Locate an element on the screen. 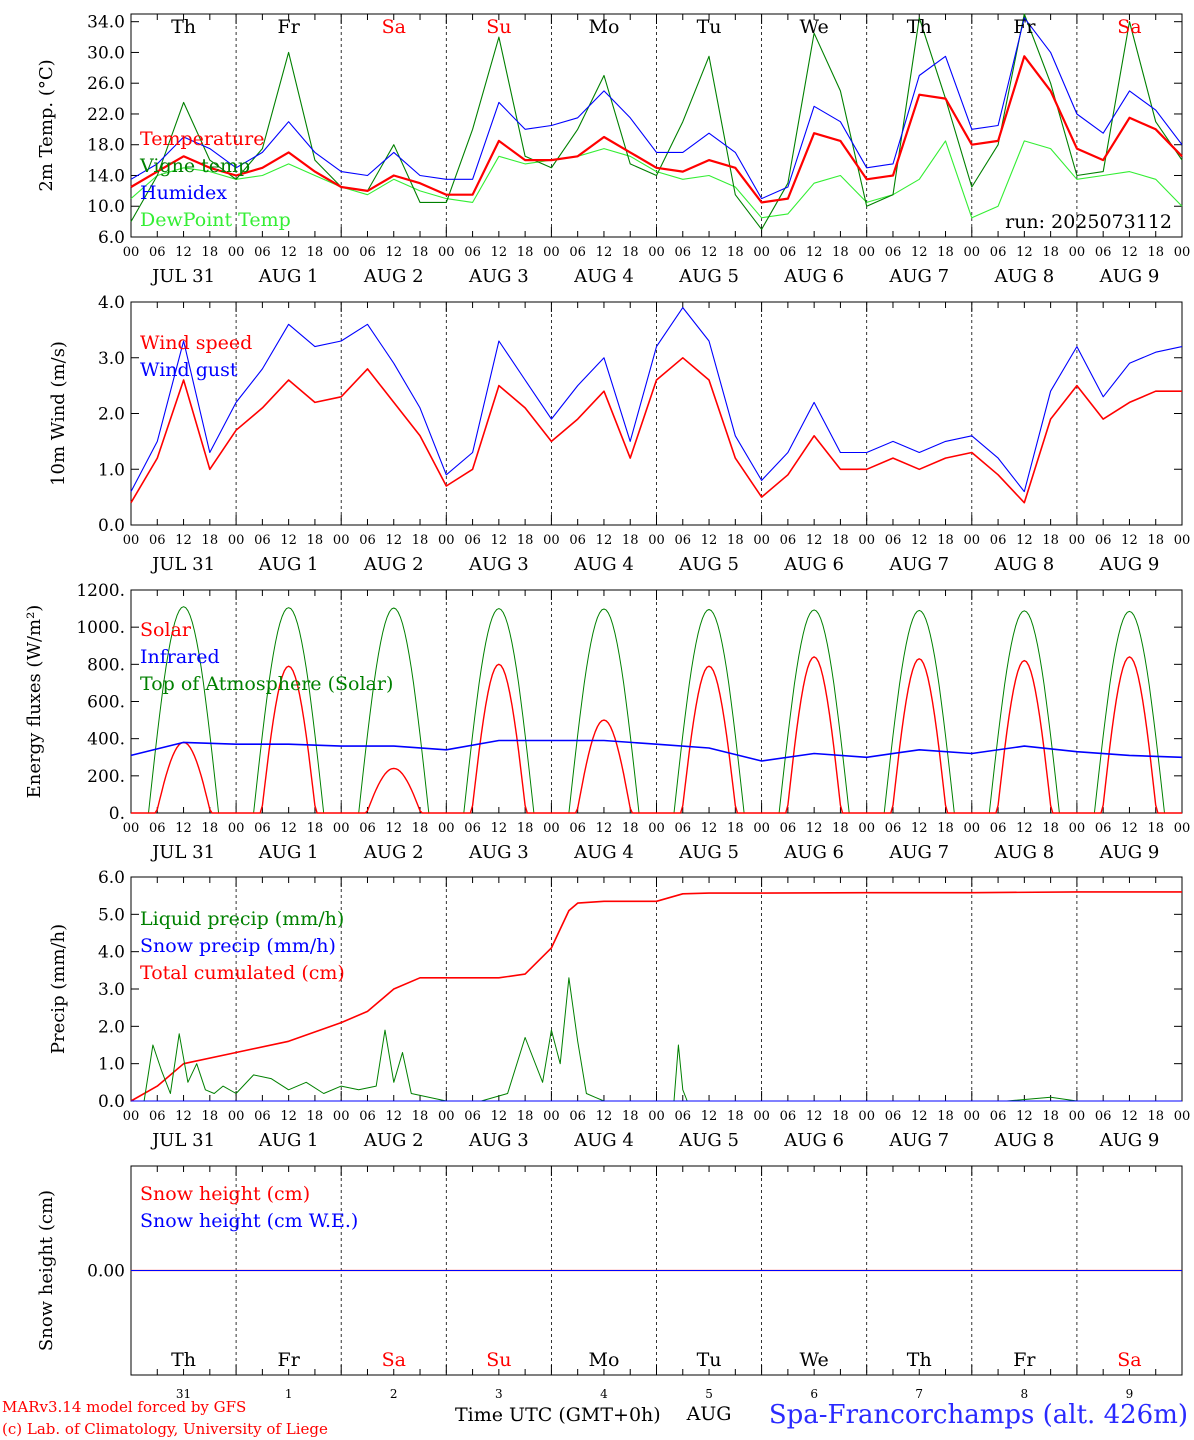  temperature-ylabel: 2m Temp. (°C) is located at coordinates (46, 125).